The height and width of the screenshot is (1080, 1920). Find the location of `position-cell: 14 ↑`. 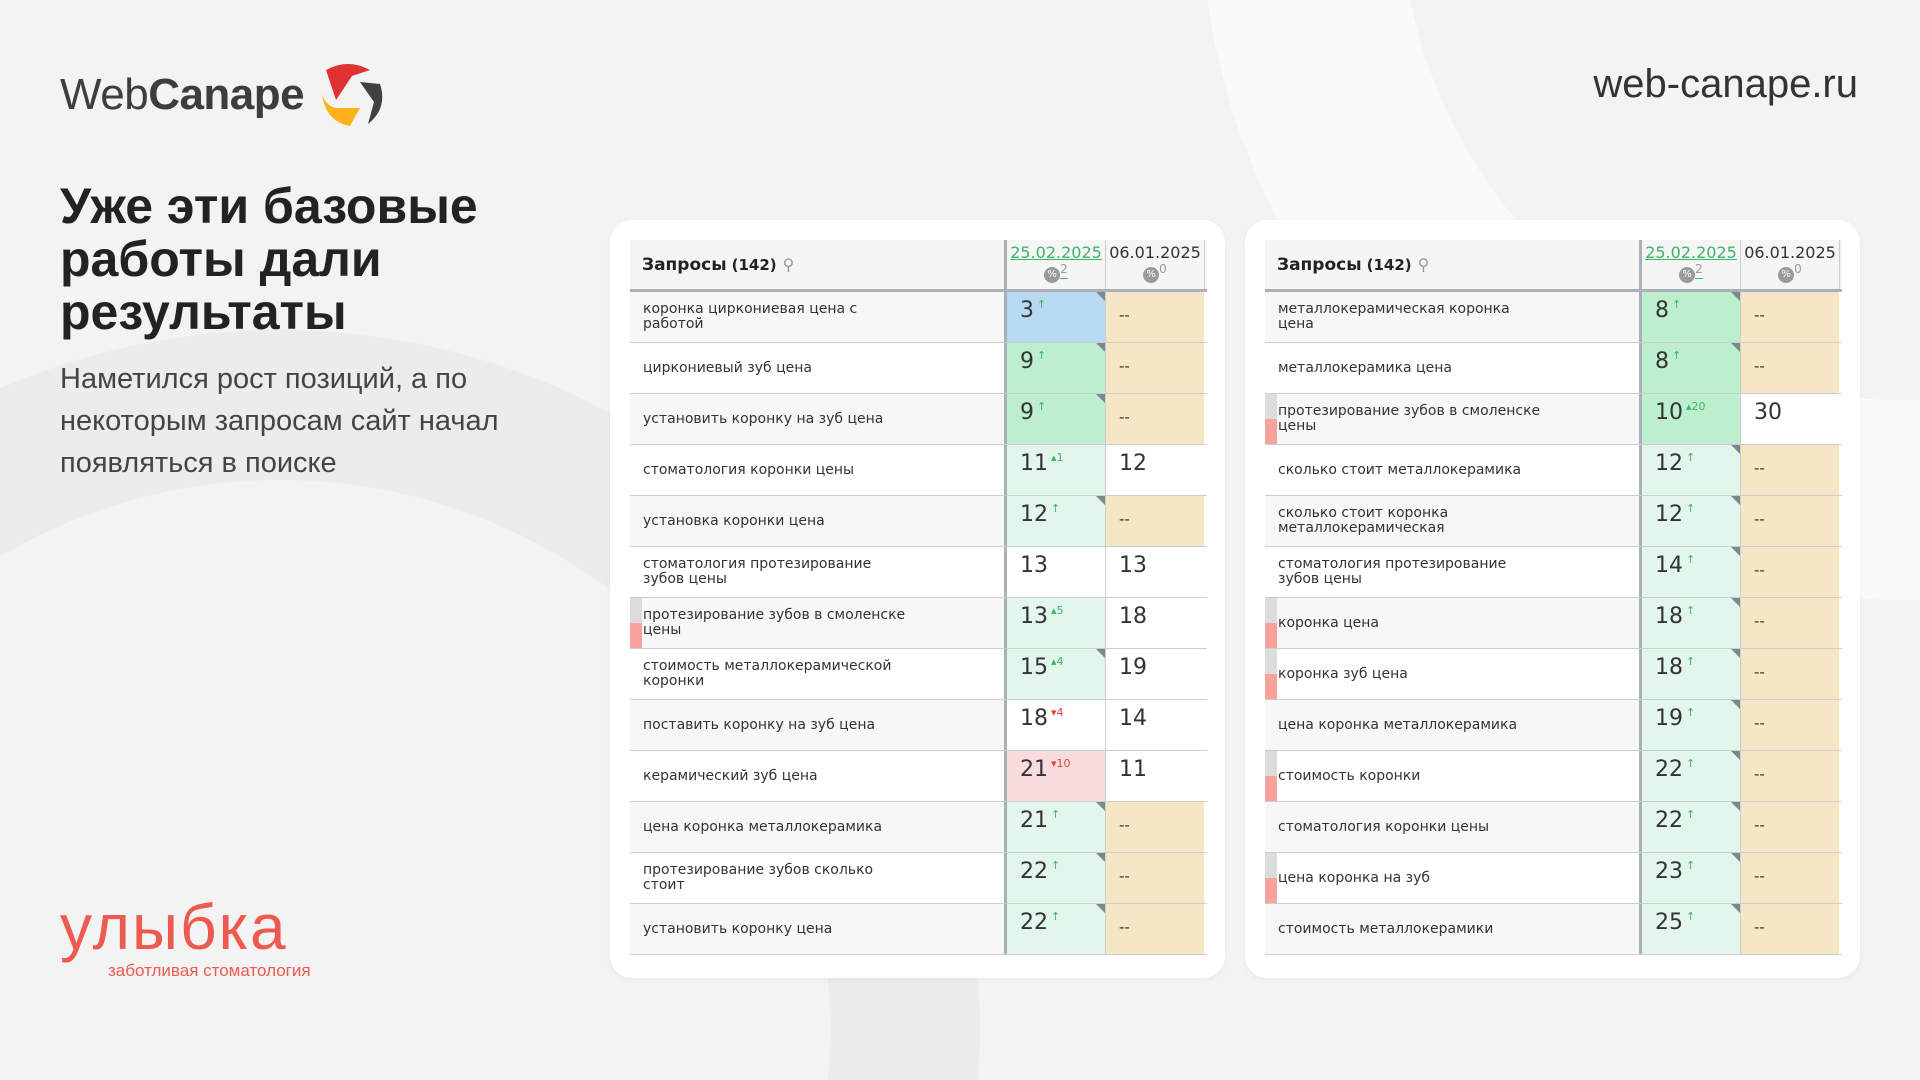

position-cell: 14 ↑ is located at coordinates (1691, 572).